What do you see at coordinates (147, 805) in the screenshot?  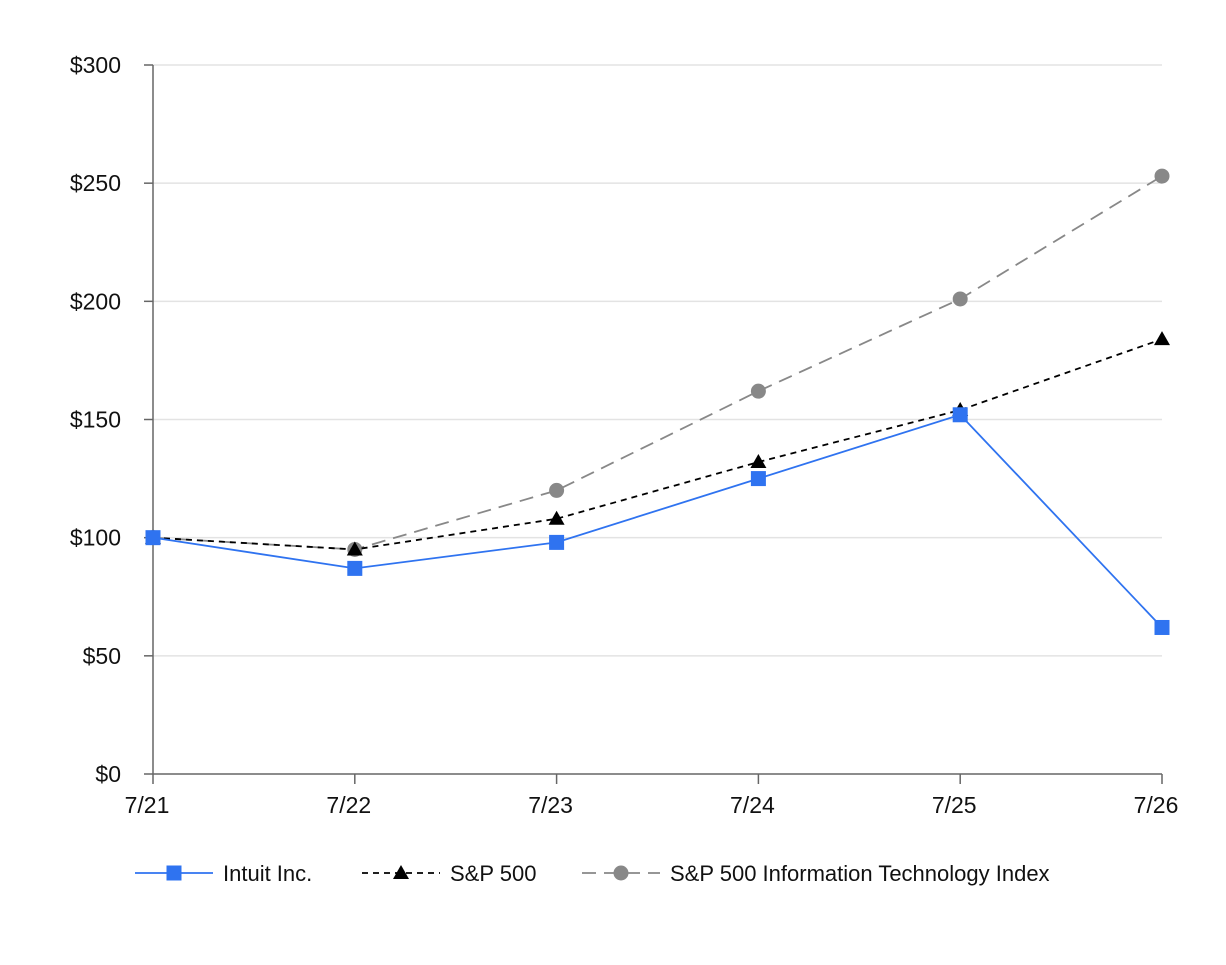 I see `x-tick-label: 7/21` at bounding box center [147, 805].